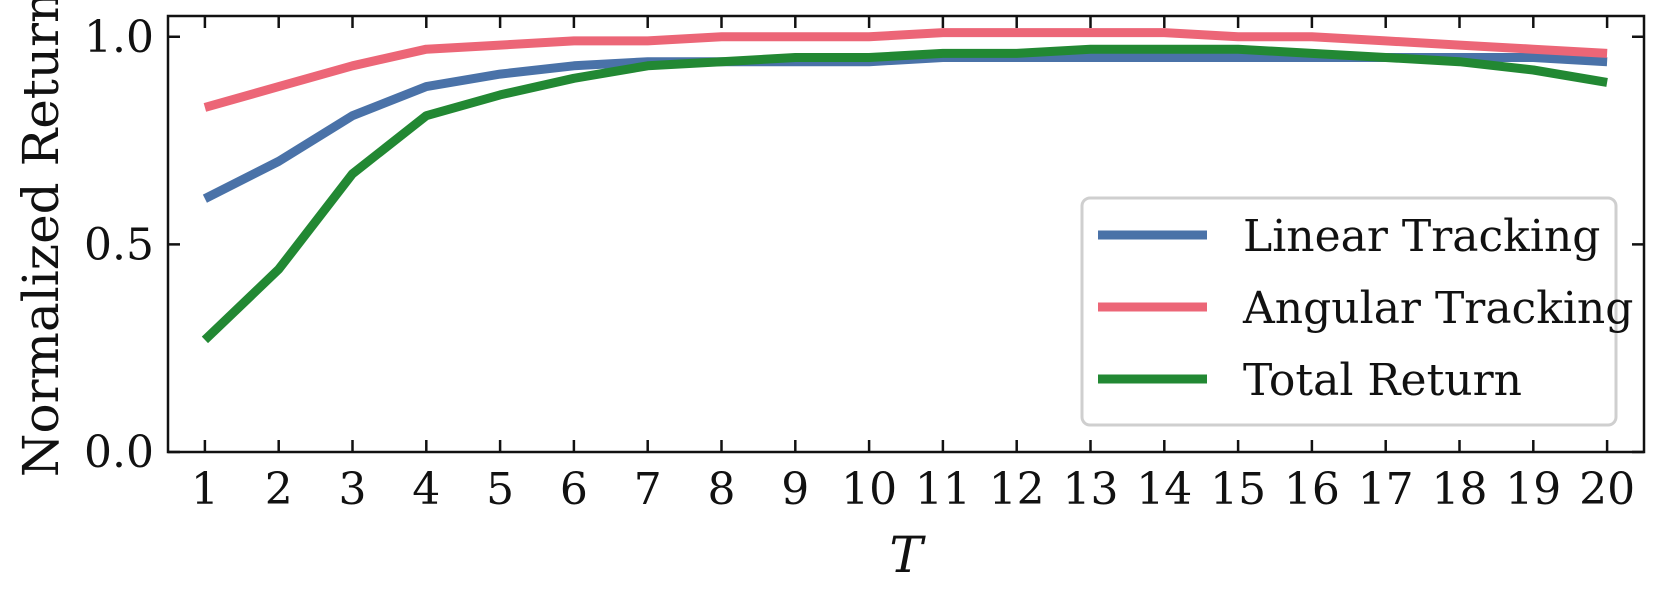  Describe the element at coordinates (907, 555) in the screenshot. I see `x-axis-label: T` at that location.